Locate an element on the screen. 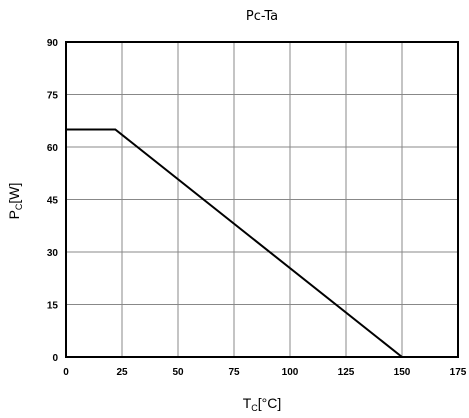 Image resolution: width=469 pixels, height=418 pixels. x-axis-label-main: T is located at coordinates (247, 403).